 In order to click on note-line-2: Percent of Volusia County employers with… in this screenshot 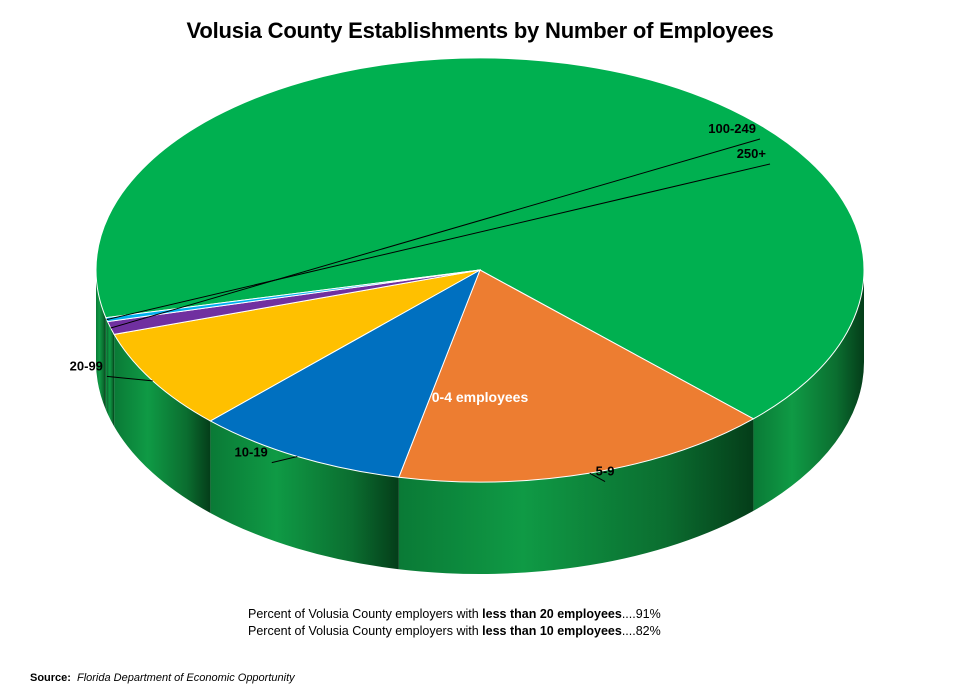, I will do `click(454, 631)`.